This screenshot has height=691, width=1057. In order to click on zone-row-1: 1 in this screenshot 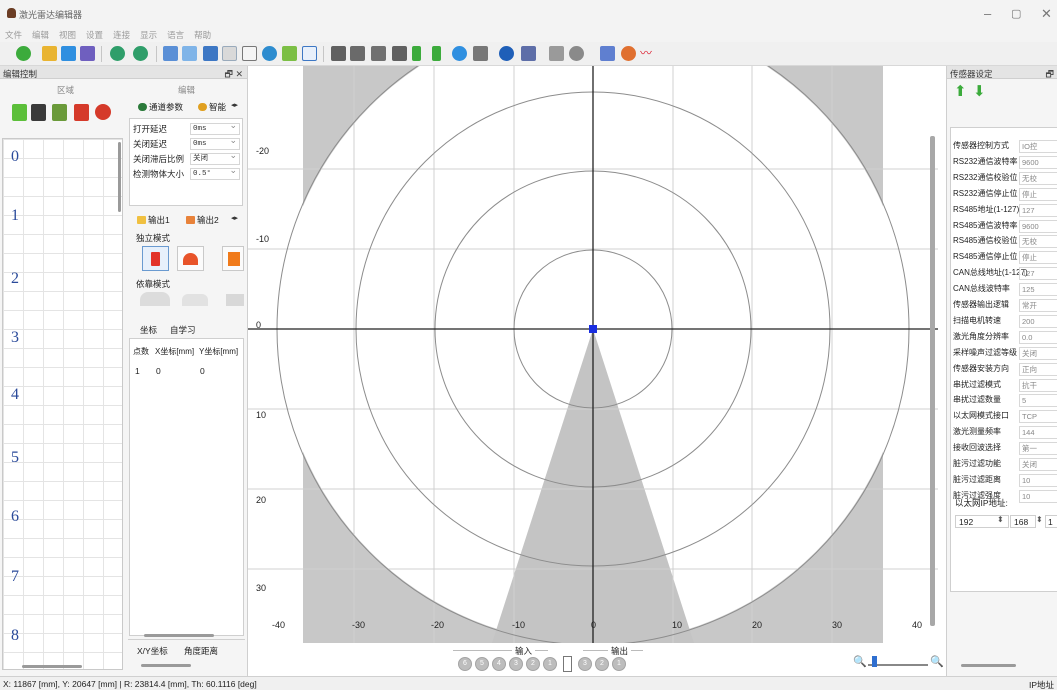, I will do `click(15, 215)`.